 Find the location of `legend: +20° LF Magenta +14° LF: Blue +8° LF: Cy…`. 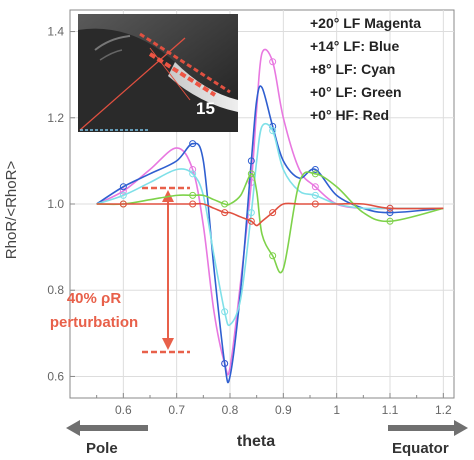

legend: +20° LF Magenta +14° LF: Blue +8° LF: Cy… is located at coordinates (365, 69).